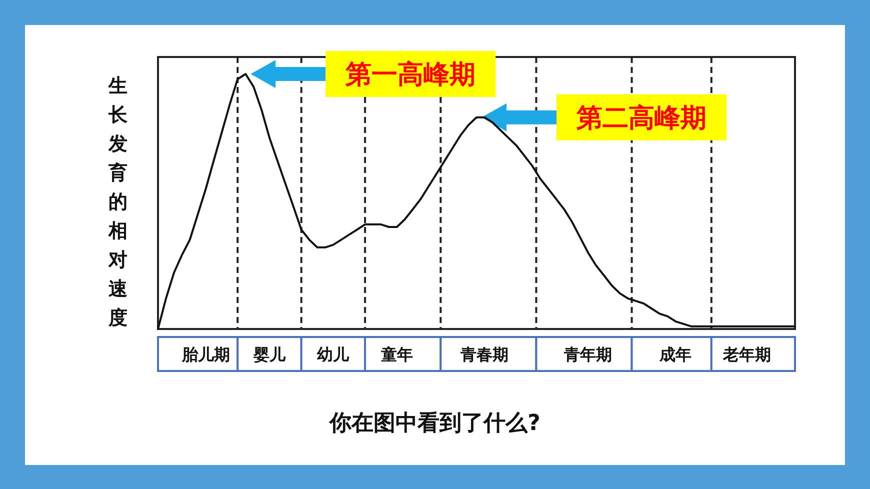  What do you see at coordinates (118, 202) in the screenshot?
I see `text: 生长发育的相对速度` at bounding box center [118, 202].